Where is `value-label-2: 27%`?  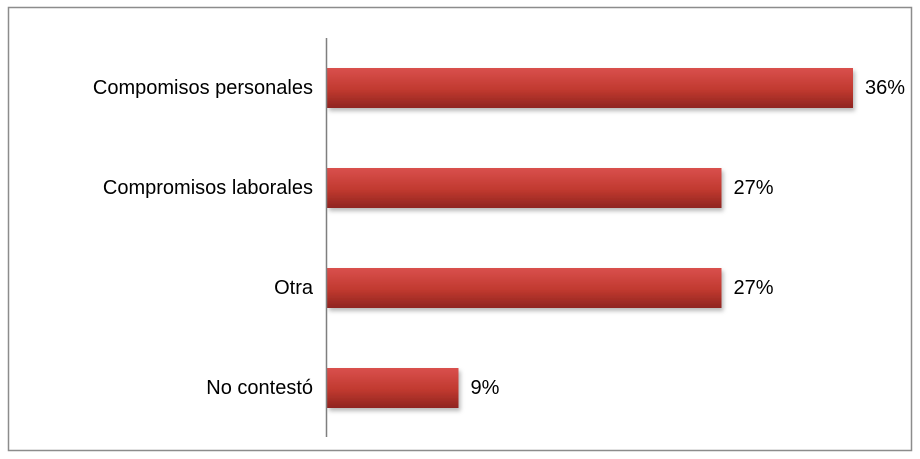 value-label-2: 27% is located at coordinates (754, 188).